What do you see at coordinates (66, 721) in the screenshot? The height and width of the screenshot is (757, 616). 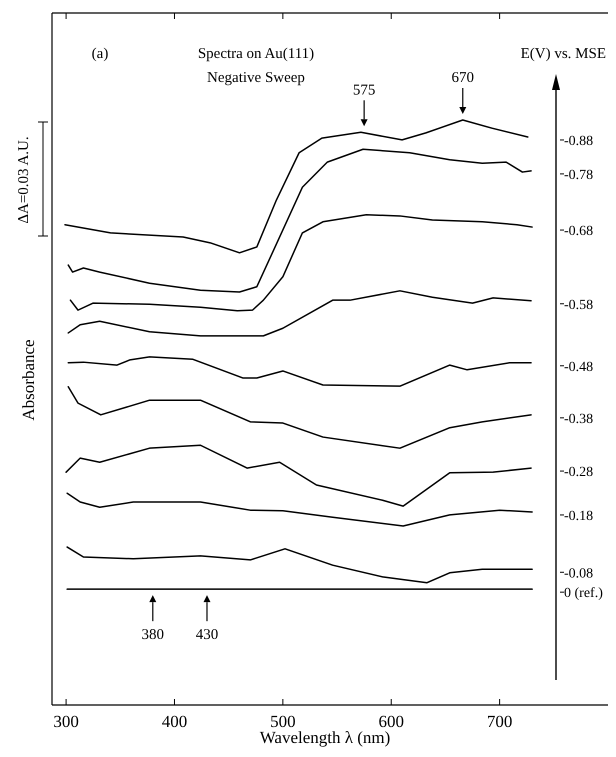 I see `x-tick-label: 300` at bounding box center [66, 721].